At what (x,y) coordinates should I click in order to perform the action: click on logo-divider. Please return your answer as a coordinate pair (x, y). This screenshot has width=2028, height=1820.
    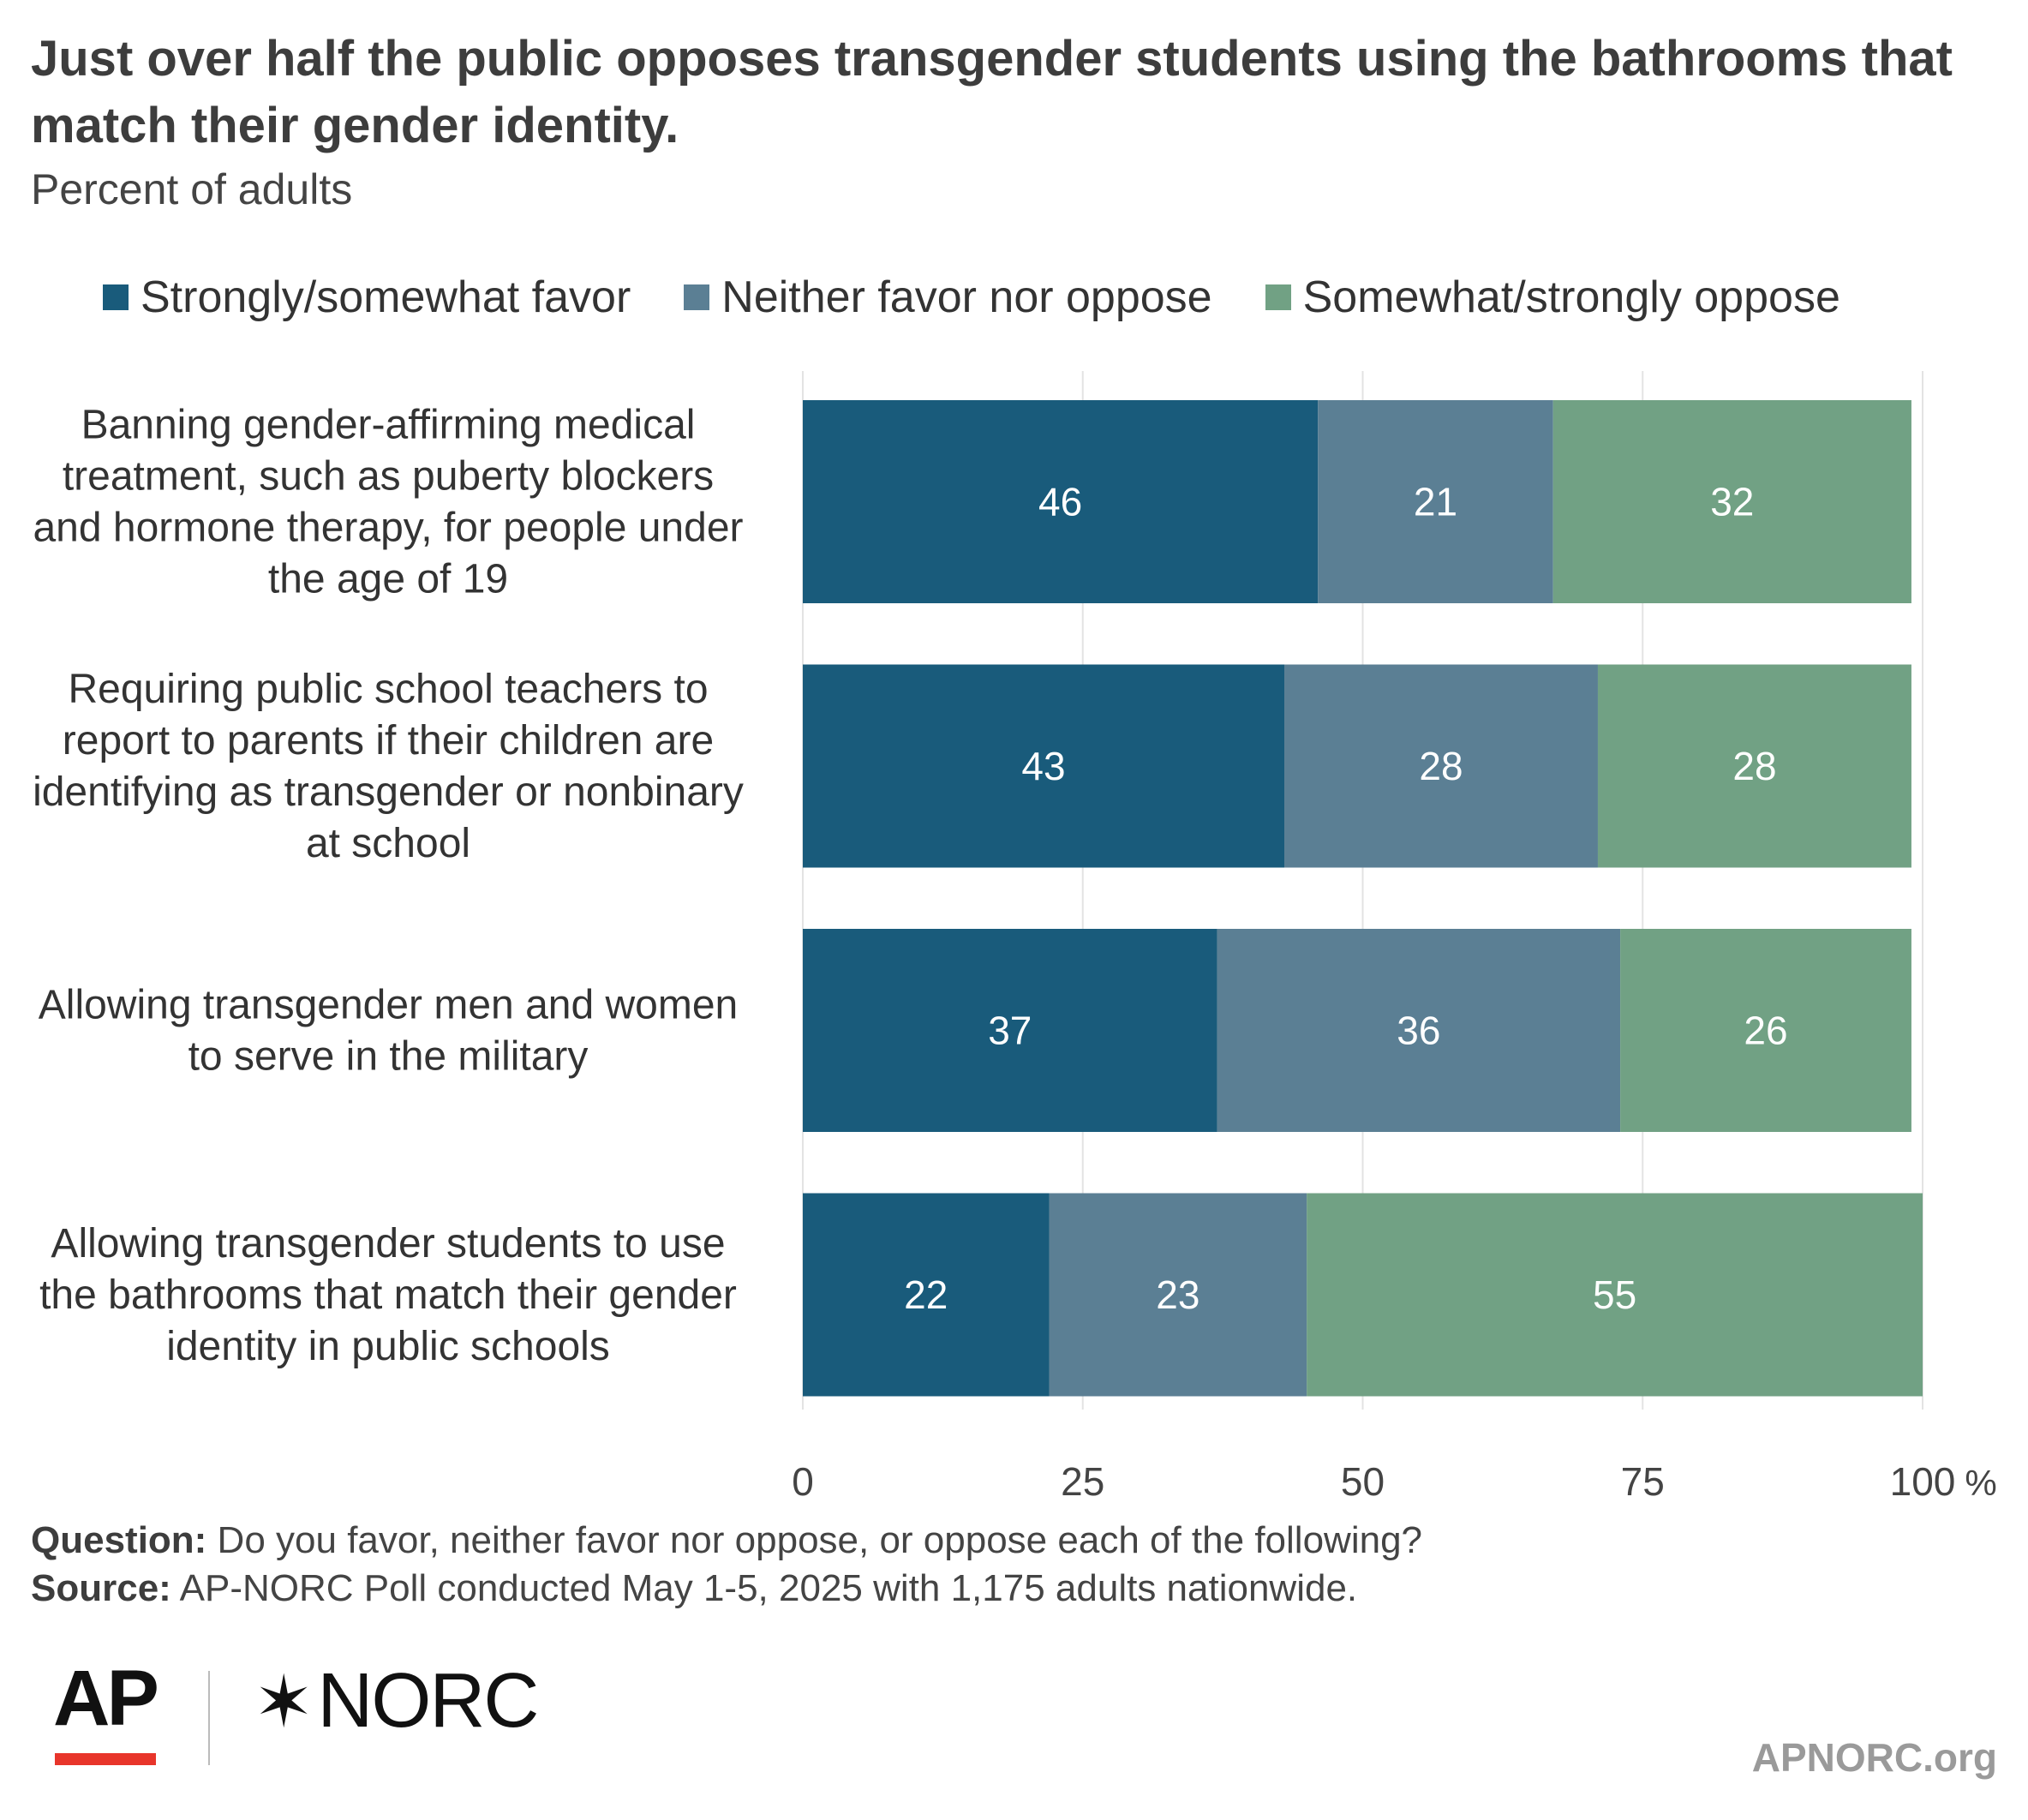
    Looking at the image, I should click on (209, 1718).